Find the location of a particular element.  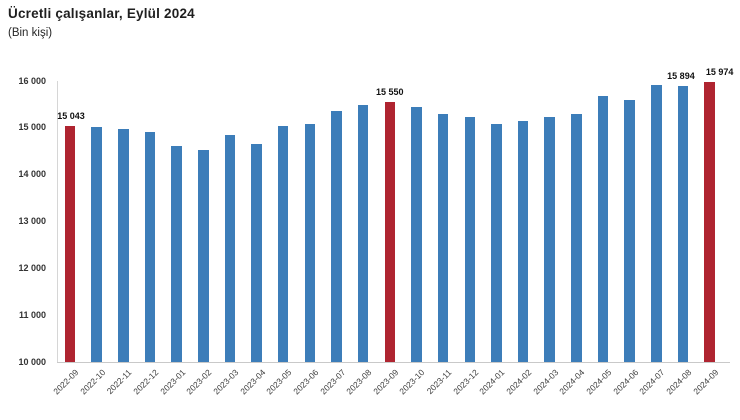

bar-value-label-2024-08: 15 894 is located at coordinates (681, 75).